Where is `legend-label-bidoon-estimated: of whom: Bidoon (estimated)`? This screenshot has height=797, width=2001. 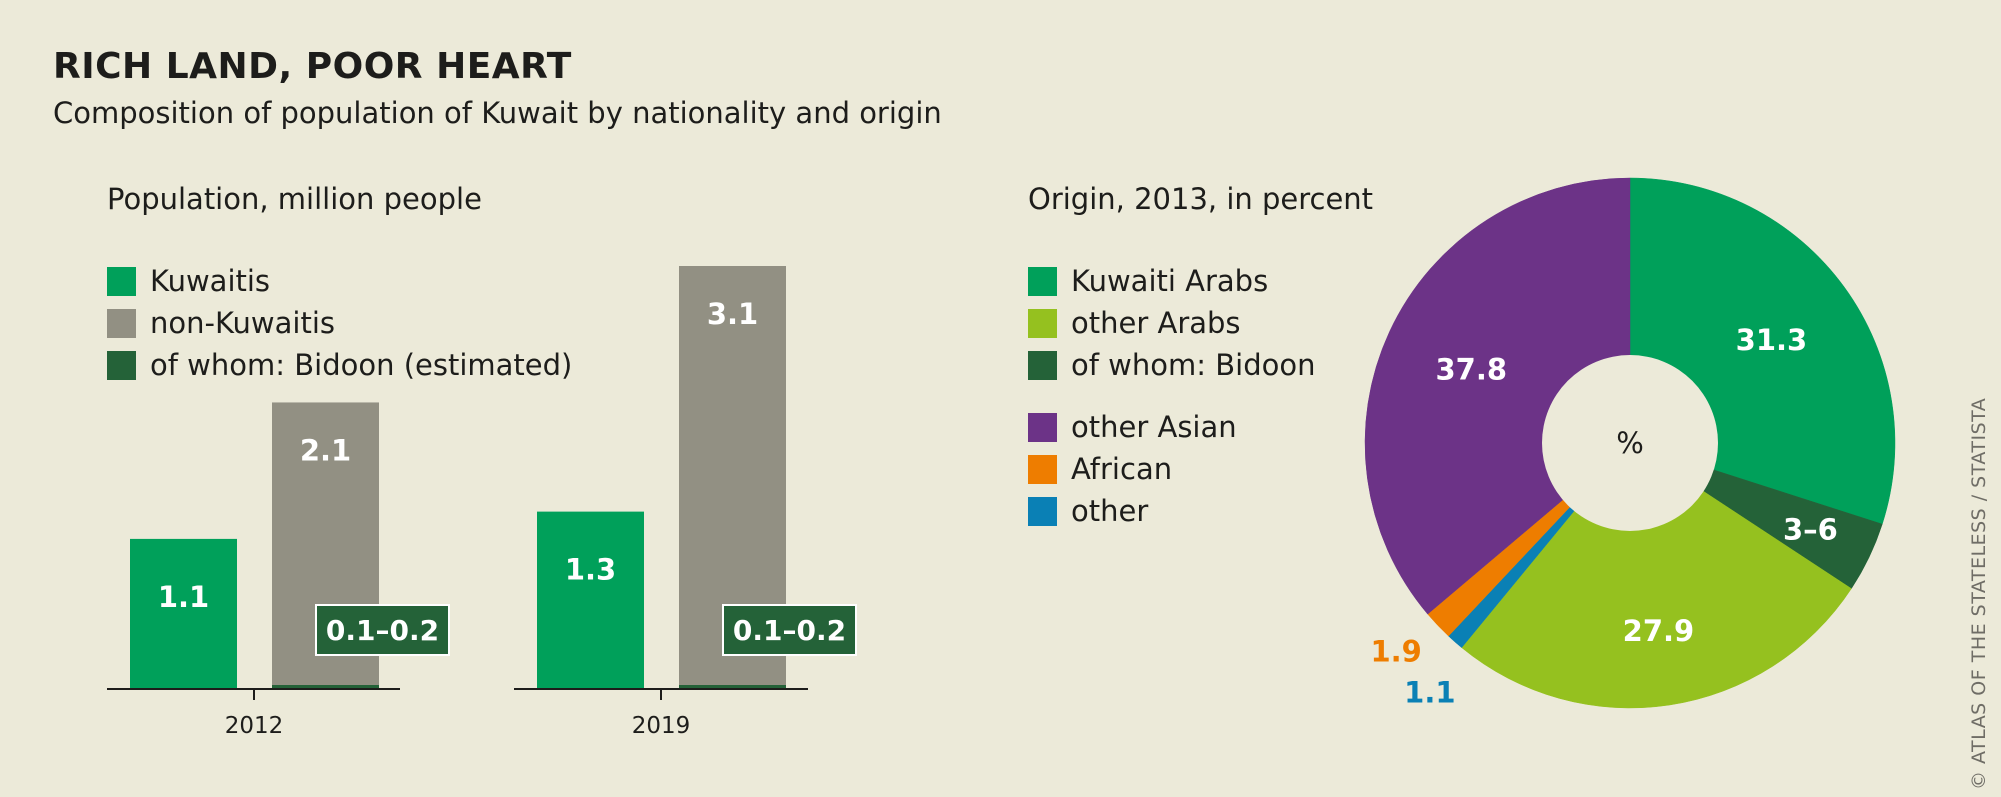
legend-label-bidoon-estimated: of whom: Bidoon (estimated) is located at coordinates (361, 365).